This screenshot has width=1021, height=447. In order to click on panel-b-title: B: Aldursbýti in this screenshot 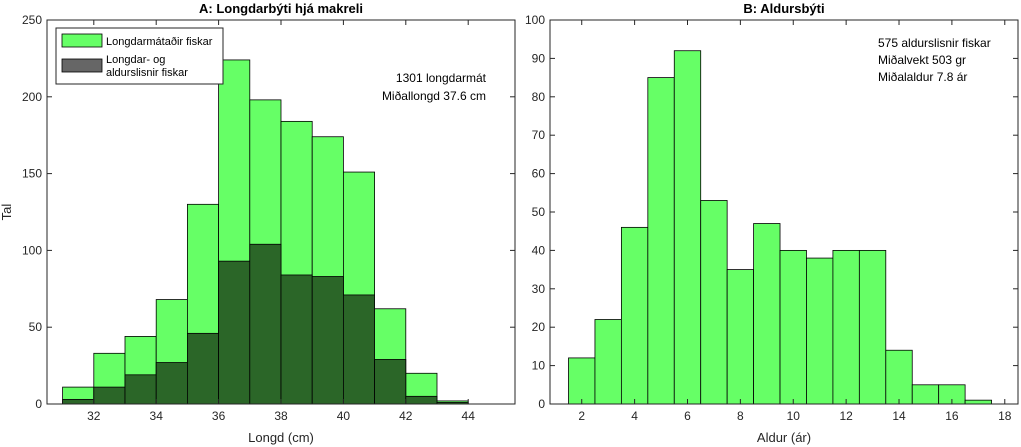, I will do `click(783, 8)`.